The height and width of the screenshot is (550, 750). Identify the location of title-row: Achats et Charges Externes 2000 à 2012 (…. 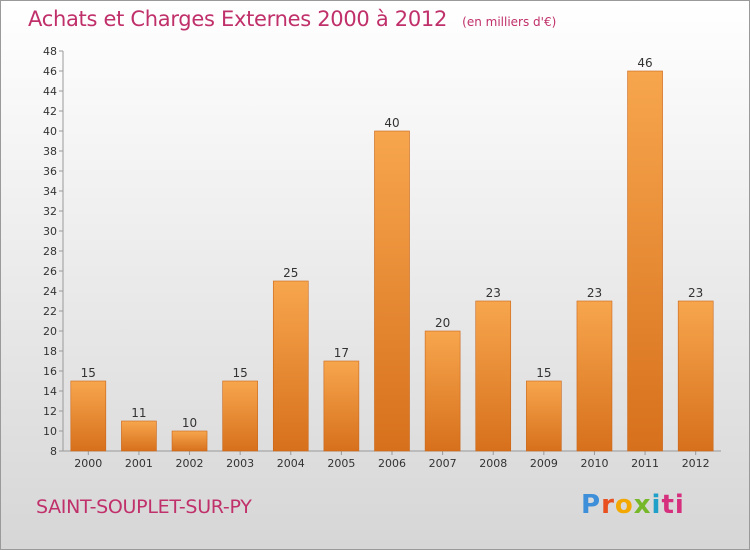
(292, 19).